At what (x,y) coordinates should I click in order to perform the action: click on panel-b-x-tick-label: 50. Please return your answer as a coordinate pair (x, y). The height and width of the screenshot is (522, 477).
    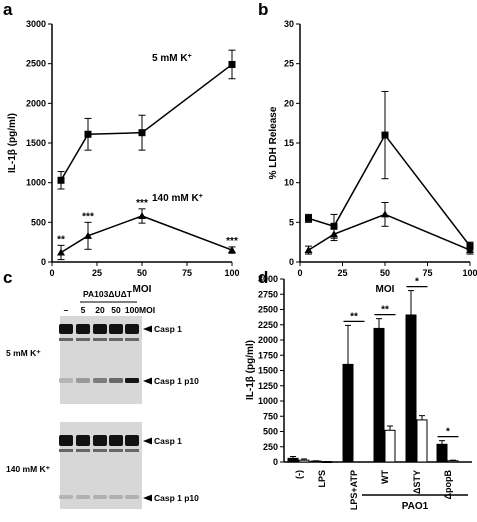
    Looking at the image, I should click on (385, 273).